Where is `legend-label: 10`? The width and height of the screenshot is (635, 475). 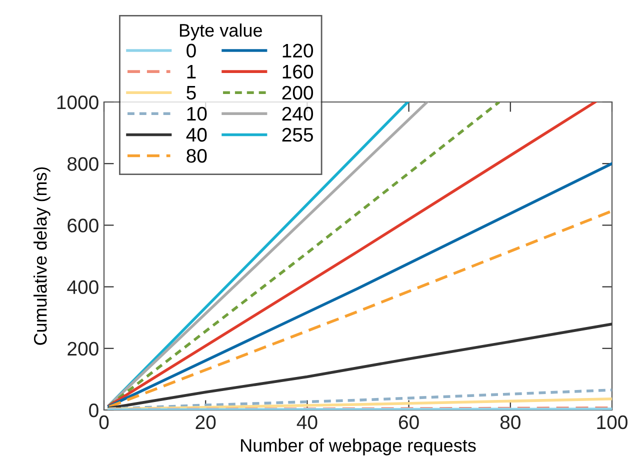
legend-label: 10 is located at coordinates (197, 113).